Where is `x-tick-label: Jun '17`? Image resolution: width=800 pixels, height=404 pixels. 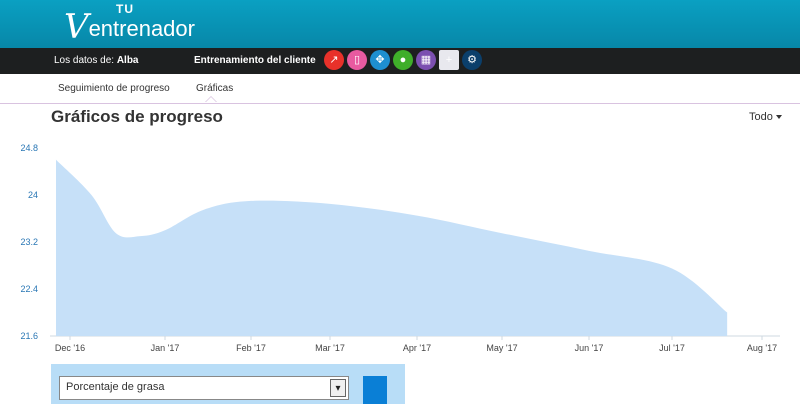 x-tick-label: Jun '17 is located at coordinates (589, 348).